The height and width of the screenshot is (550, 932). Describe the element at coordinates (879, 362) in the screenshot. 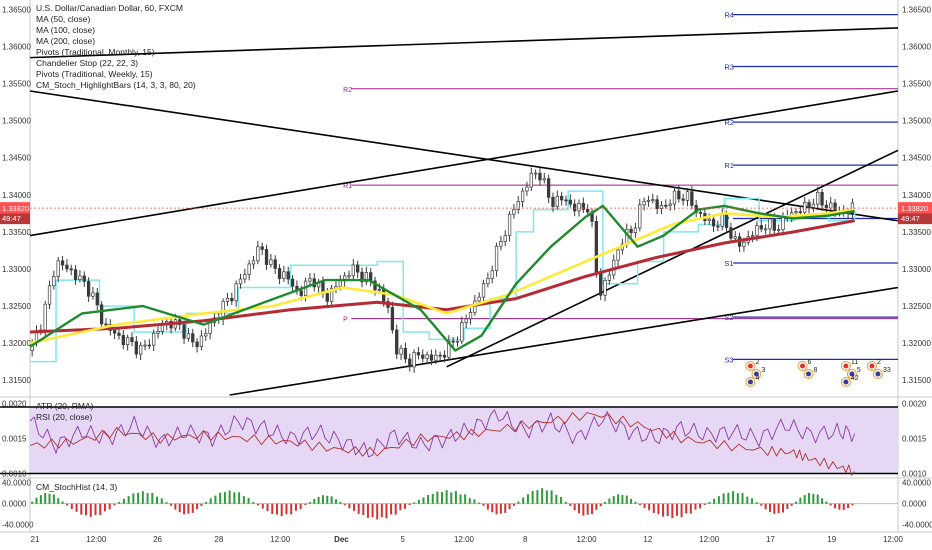

I see `event-count-label: 2` at that location.